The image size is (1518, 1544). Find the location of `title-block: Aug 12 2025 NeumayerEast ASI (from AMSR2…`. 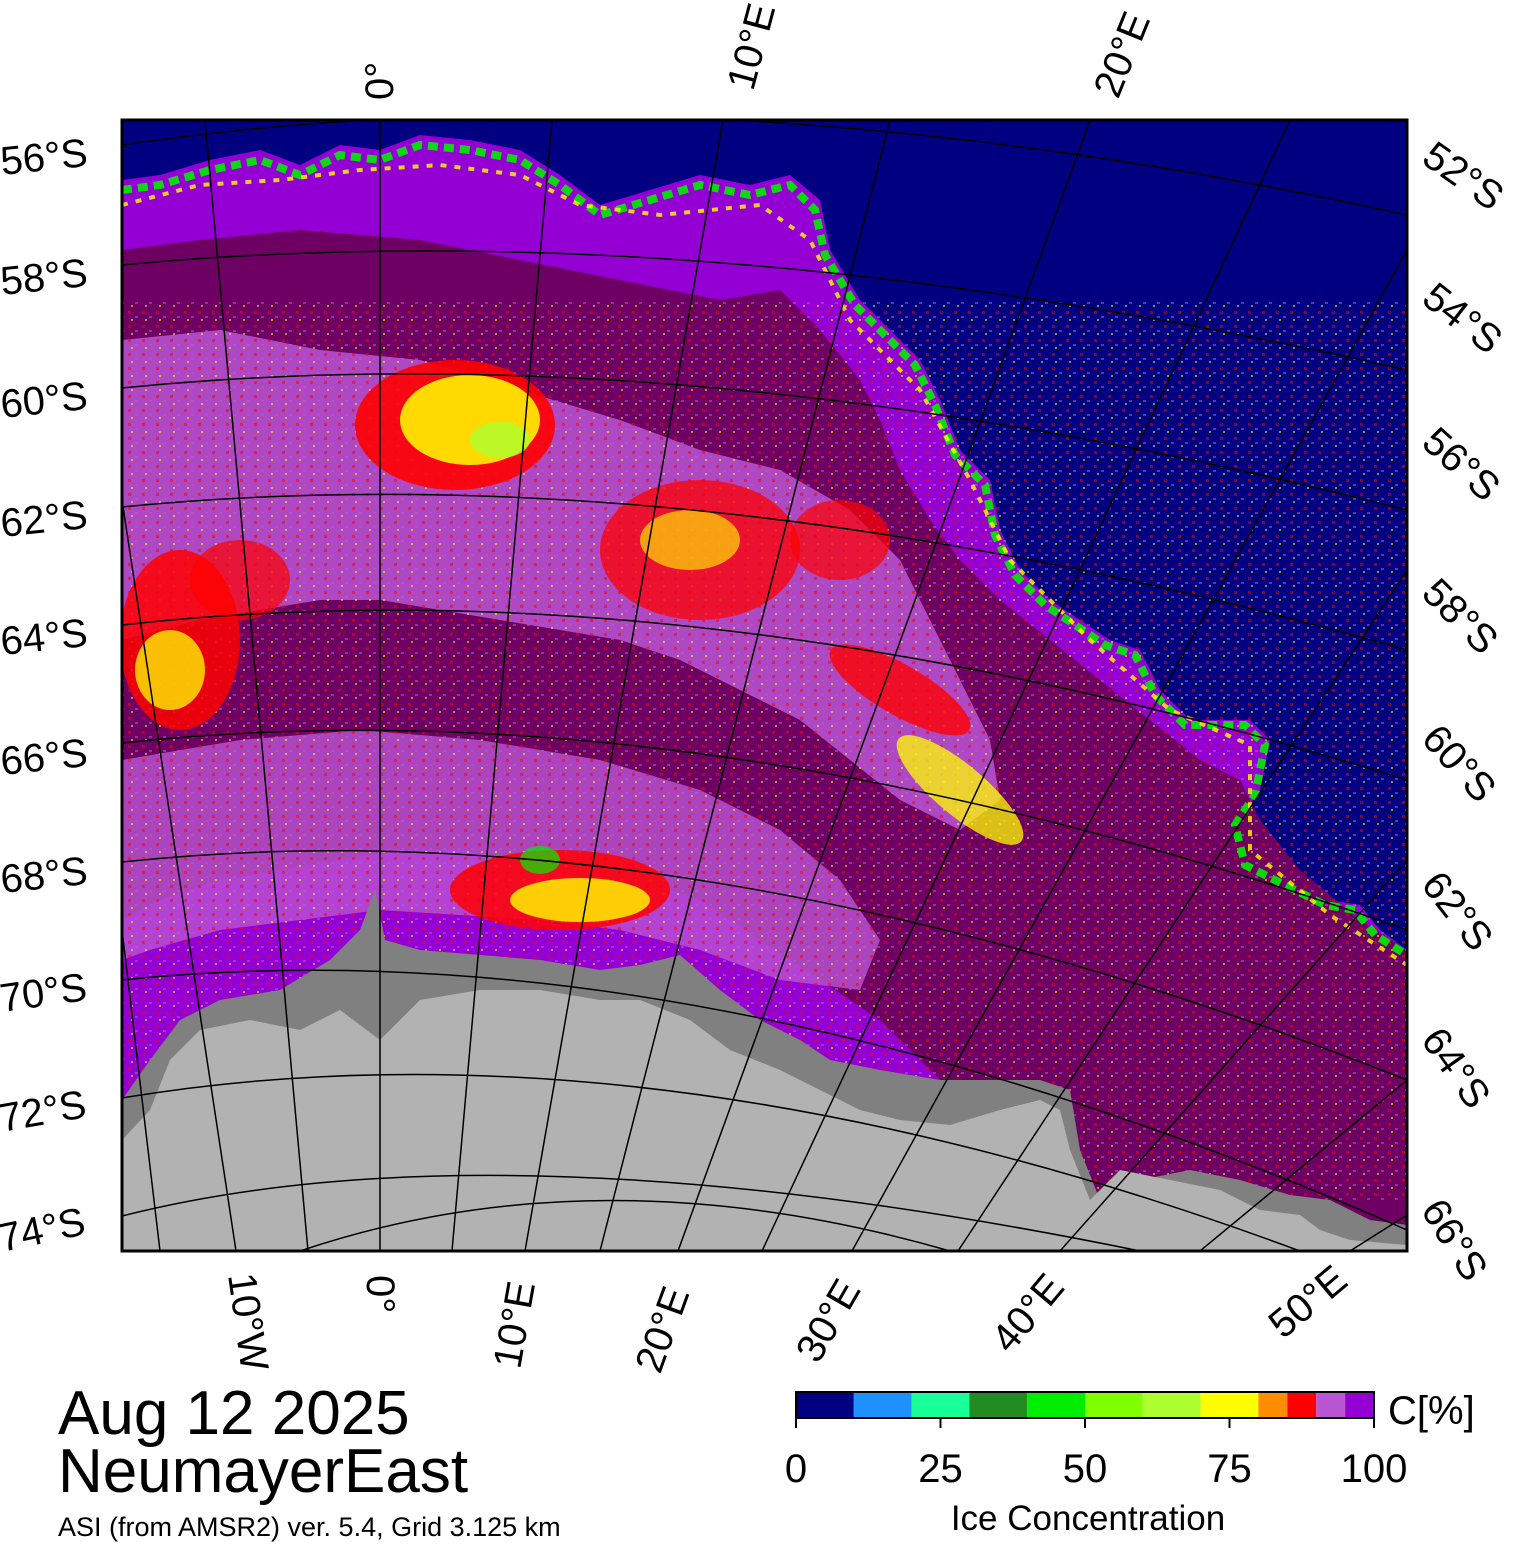

title-block: Aug 12 2025 NeumayerEast ASI (from AMSR2… is located at coordinates (309, 1460).